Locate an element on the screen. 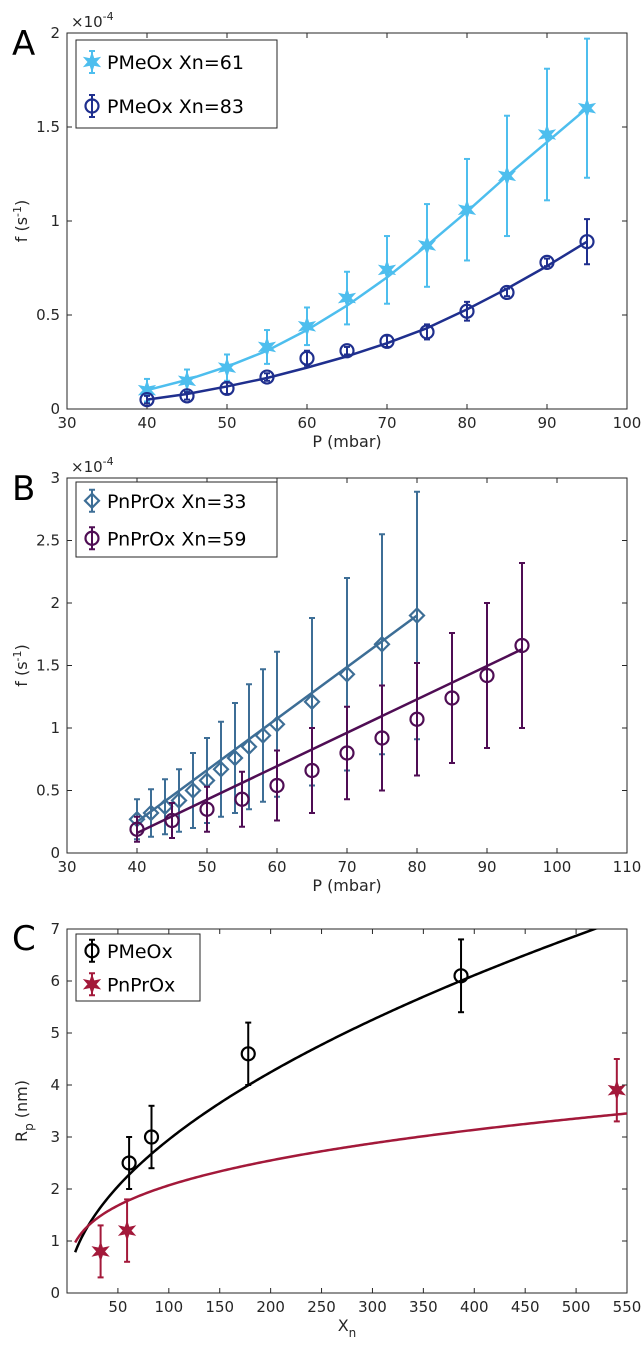  legend-box is located at coordinates (176, 84).